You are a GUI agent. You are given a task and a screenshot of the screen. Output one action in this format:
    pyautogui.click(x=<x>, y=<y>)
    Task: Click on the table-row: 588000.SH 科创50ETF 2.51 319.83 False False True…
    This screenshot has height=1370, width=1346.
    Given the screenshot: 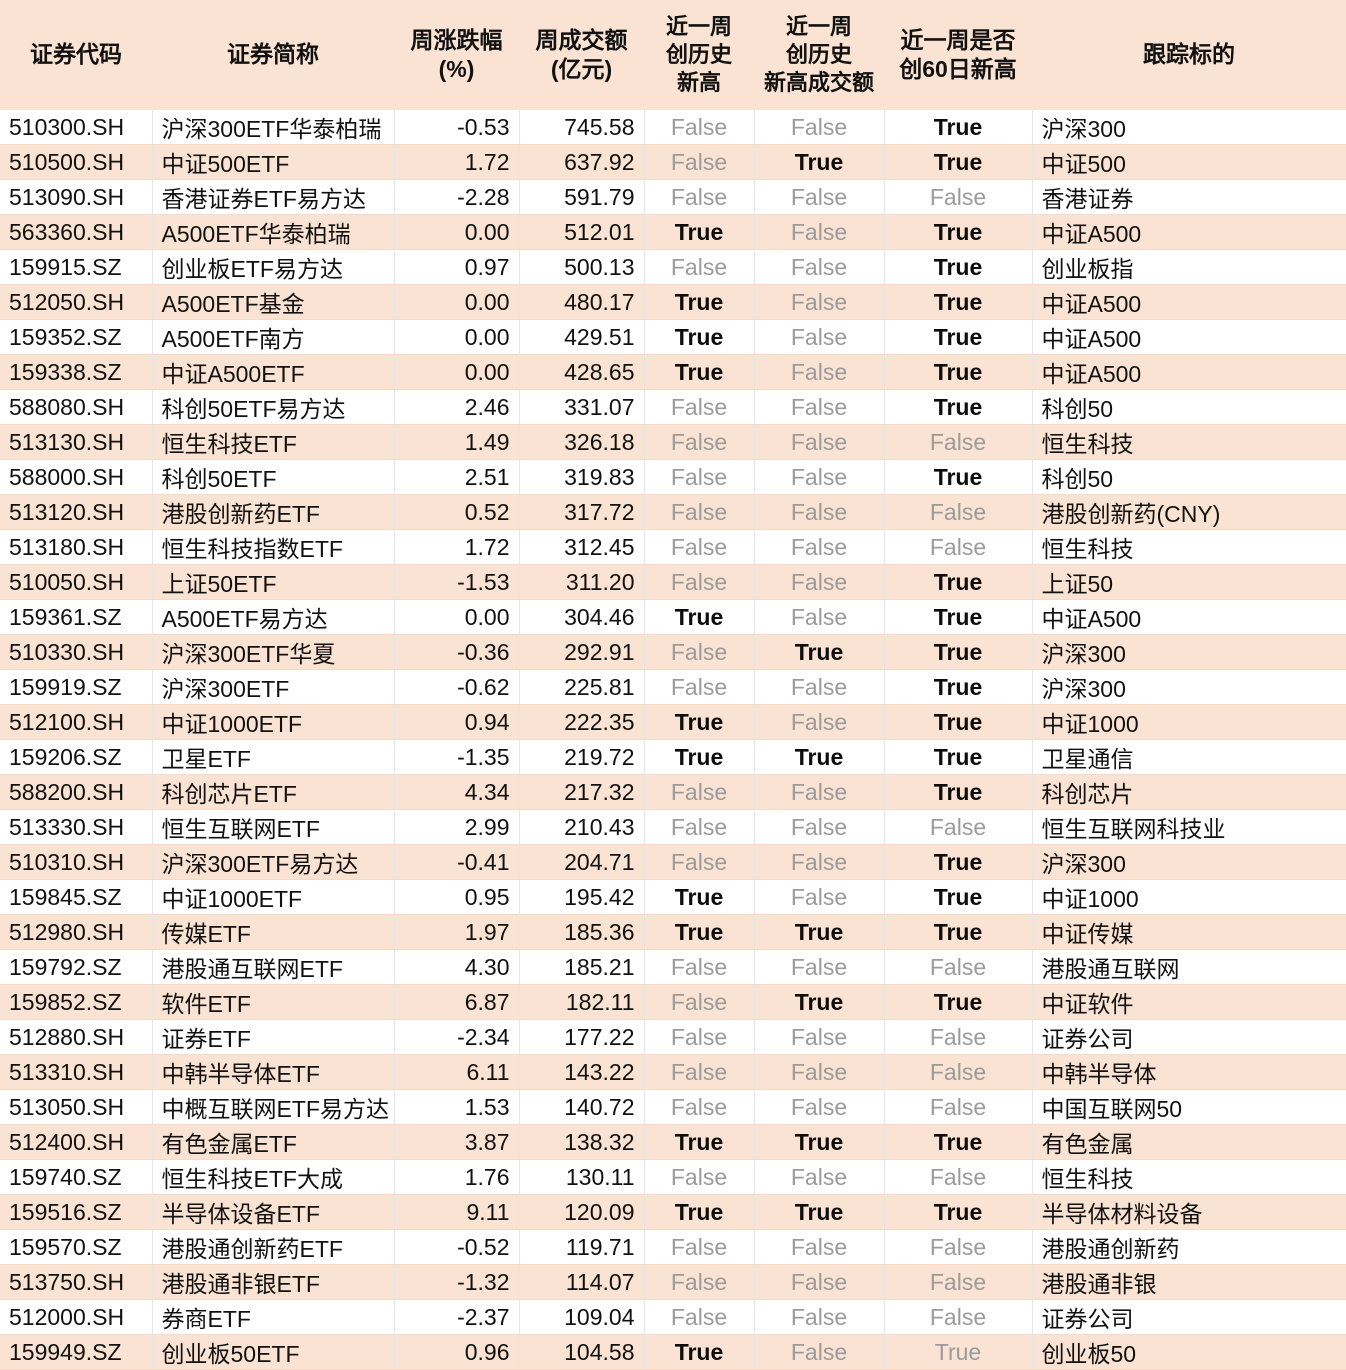 What is the action you would take?
    pyautogui.click(x=673, y=477)
    